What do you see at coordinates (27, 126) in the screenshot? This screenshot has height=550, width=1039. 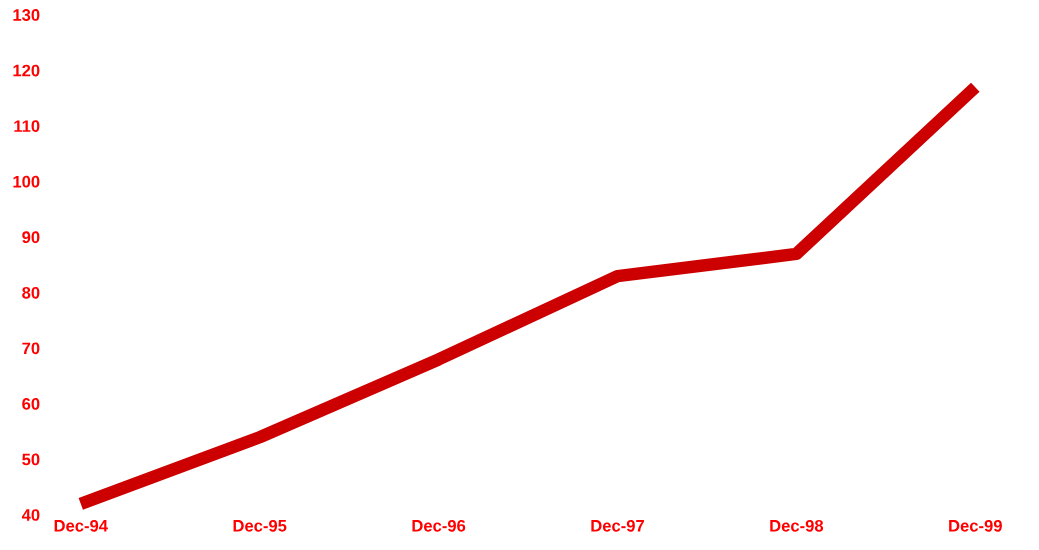 I see `y-tick-label: 110` at bounding box center [27, 126].